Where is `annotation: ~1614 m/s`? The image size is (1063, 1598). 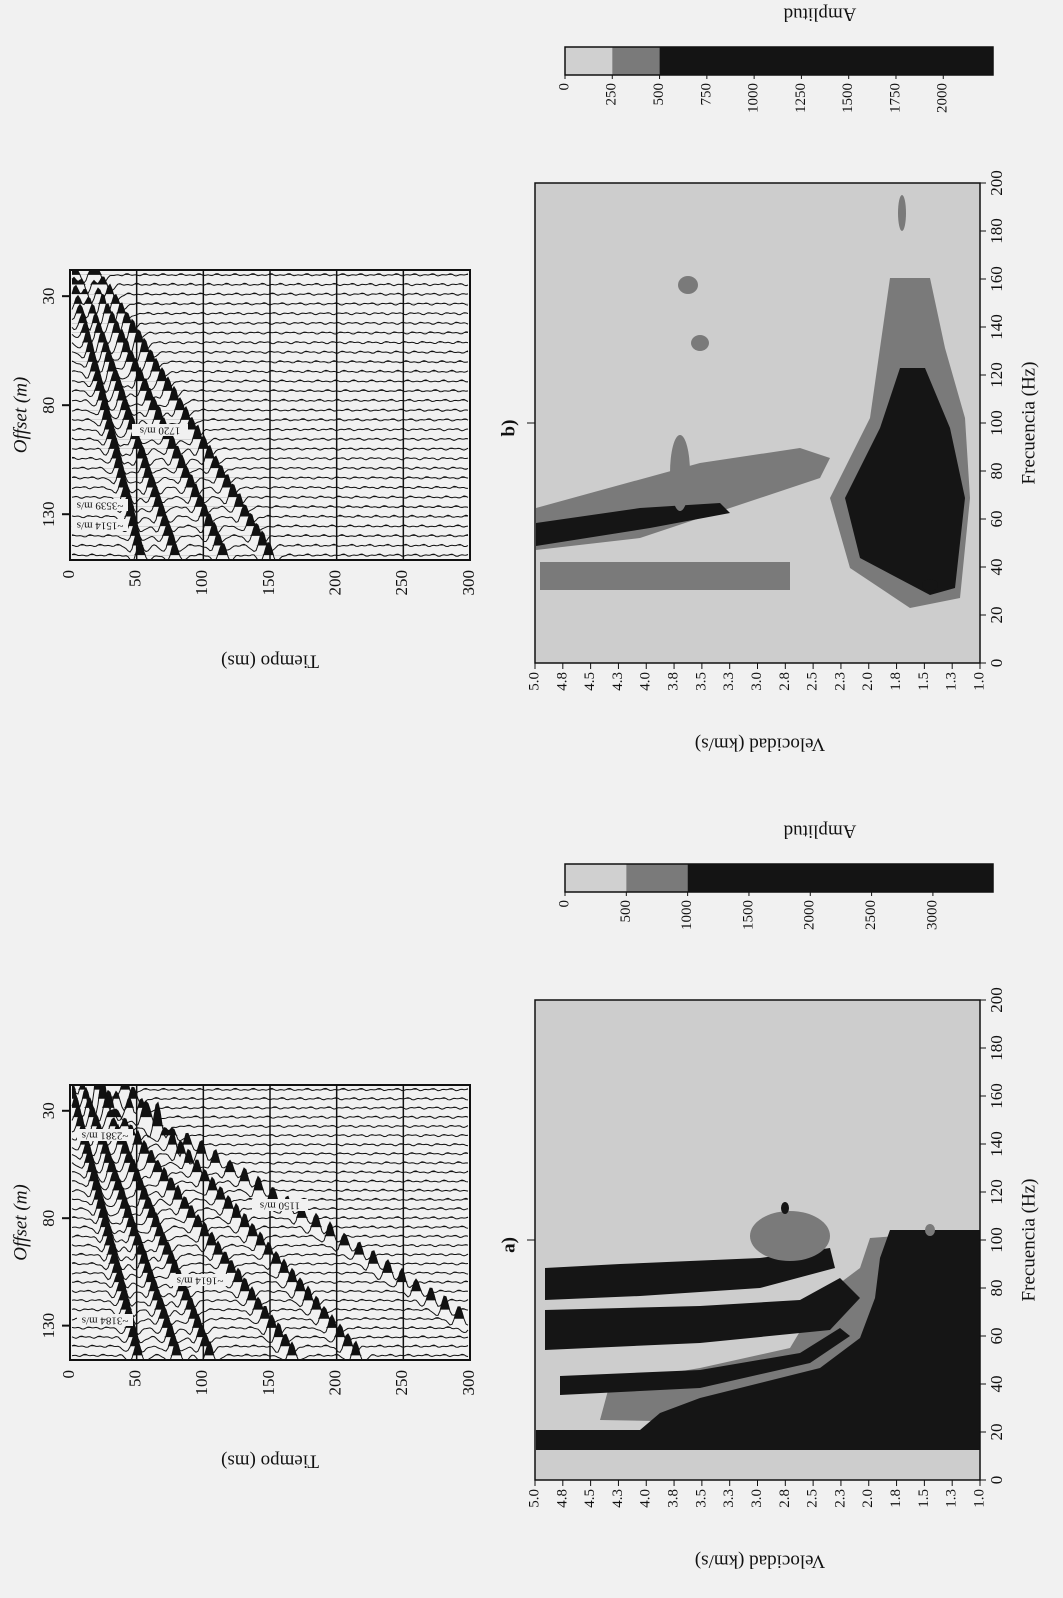 annotation: ~1614 m/s is located at coordinates (200, 1280).